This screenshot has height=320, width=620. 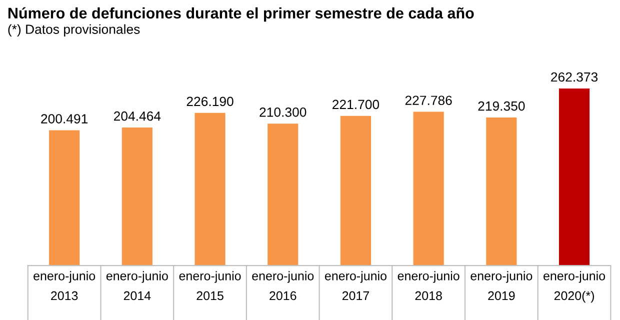 What do you see at coordinates (429, 285) in the screenshot?
I see `x-tick-label: enero-junio 2018` at bounding box center [429, 285].